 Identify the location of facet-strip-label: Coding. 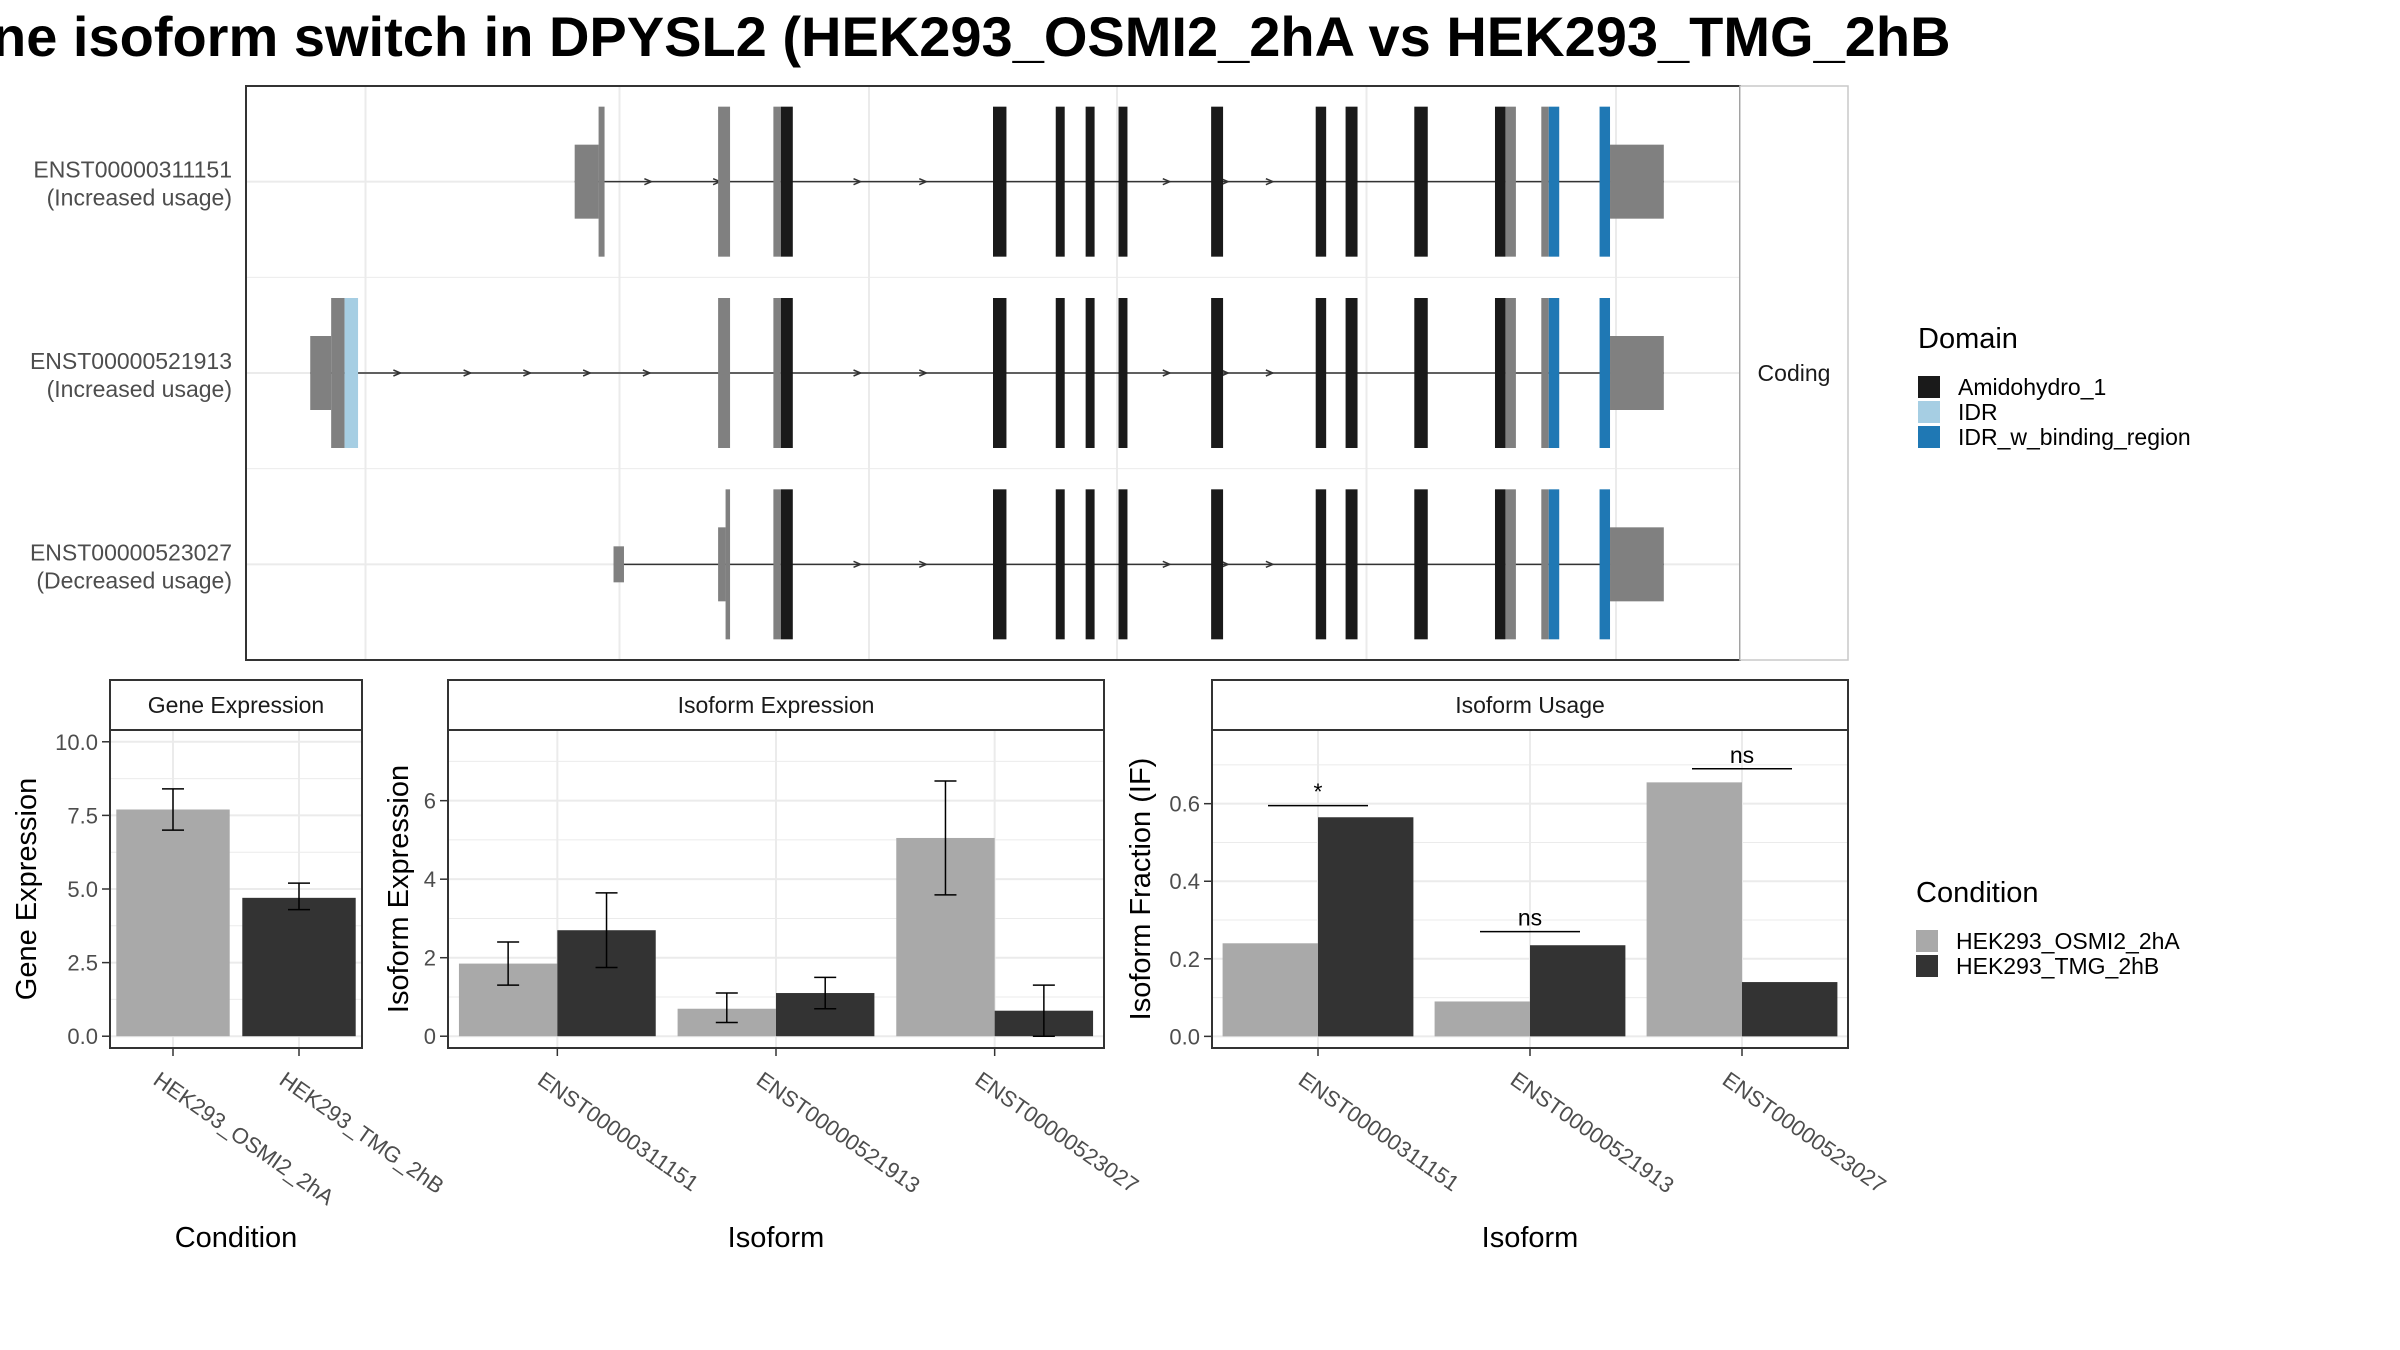
(1794, 373).